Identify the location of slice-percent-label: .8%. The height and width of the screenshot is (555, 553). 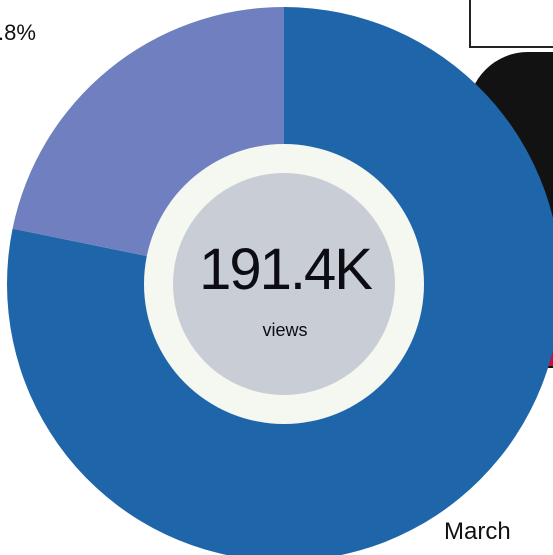
(18, 32).